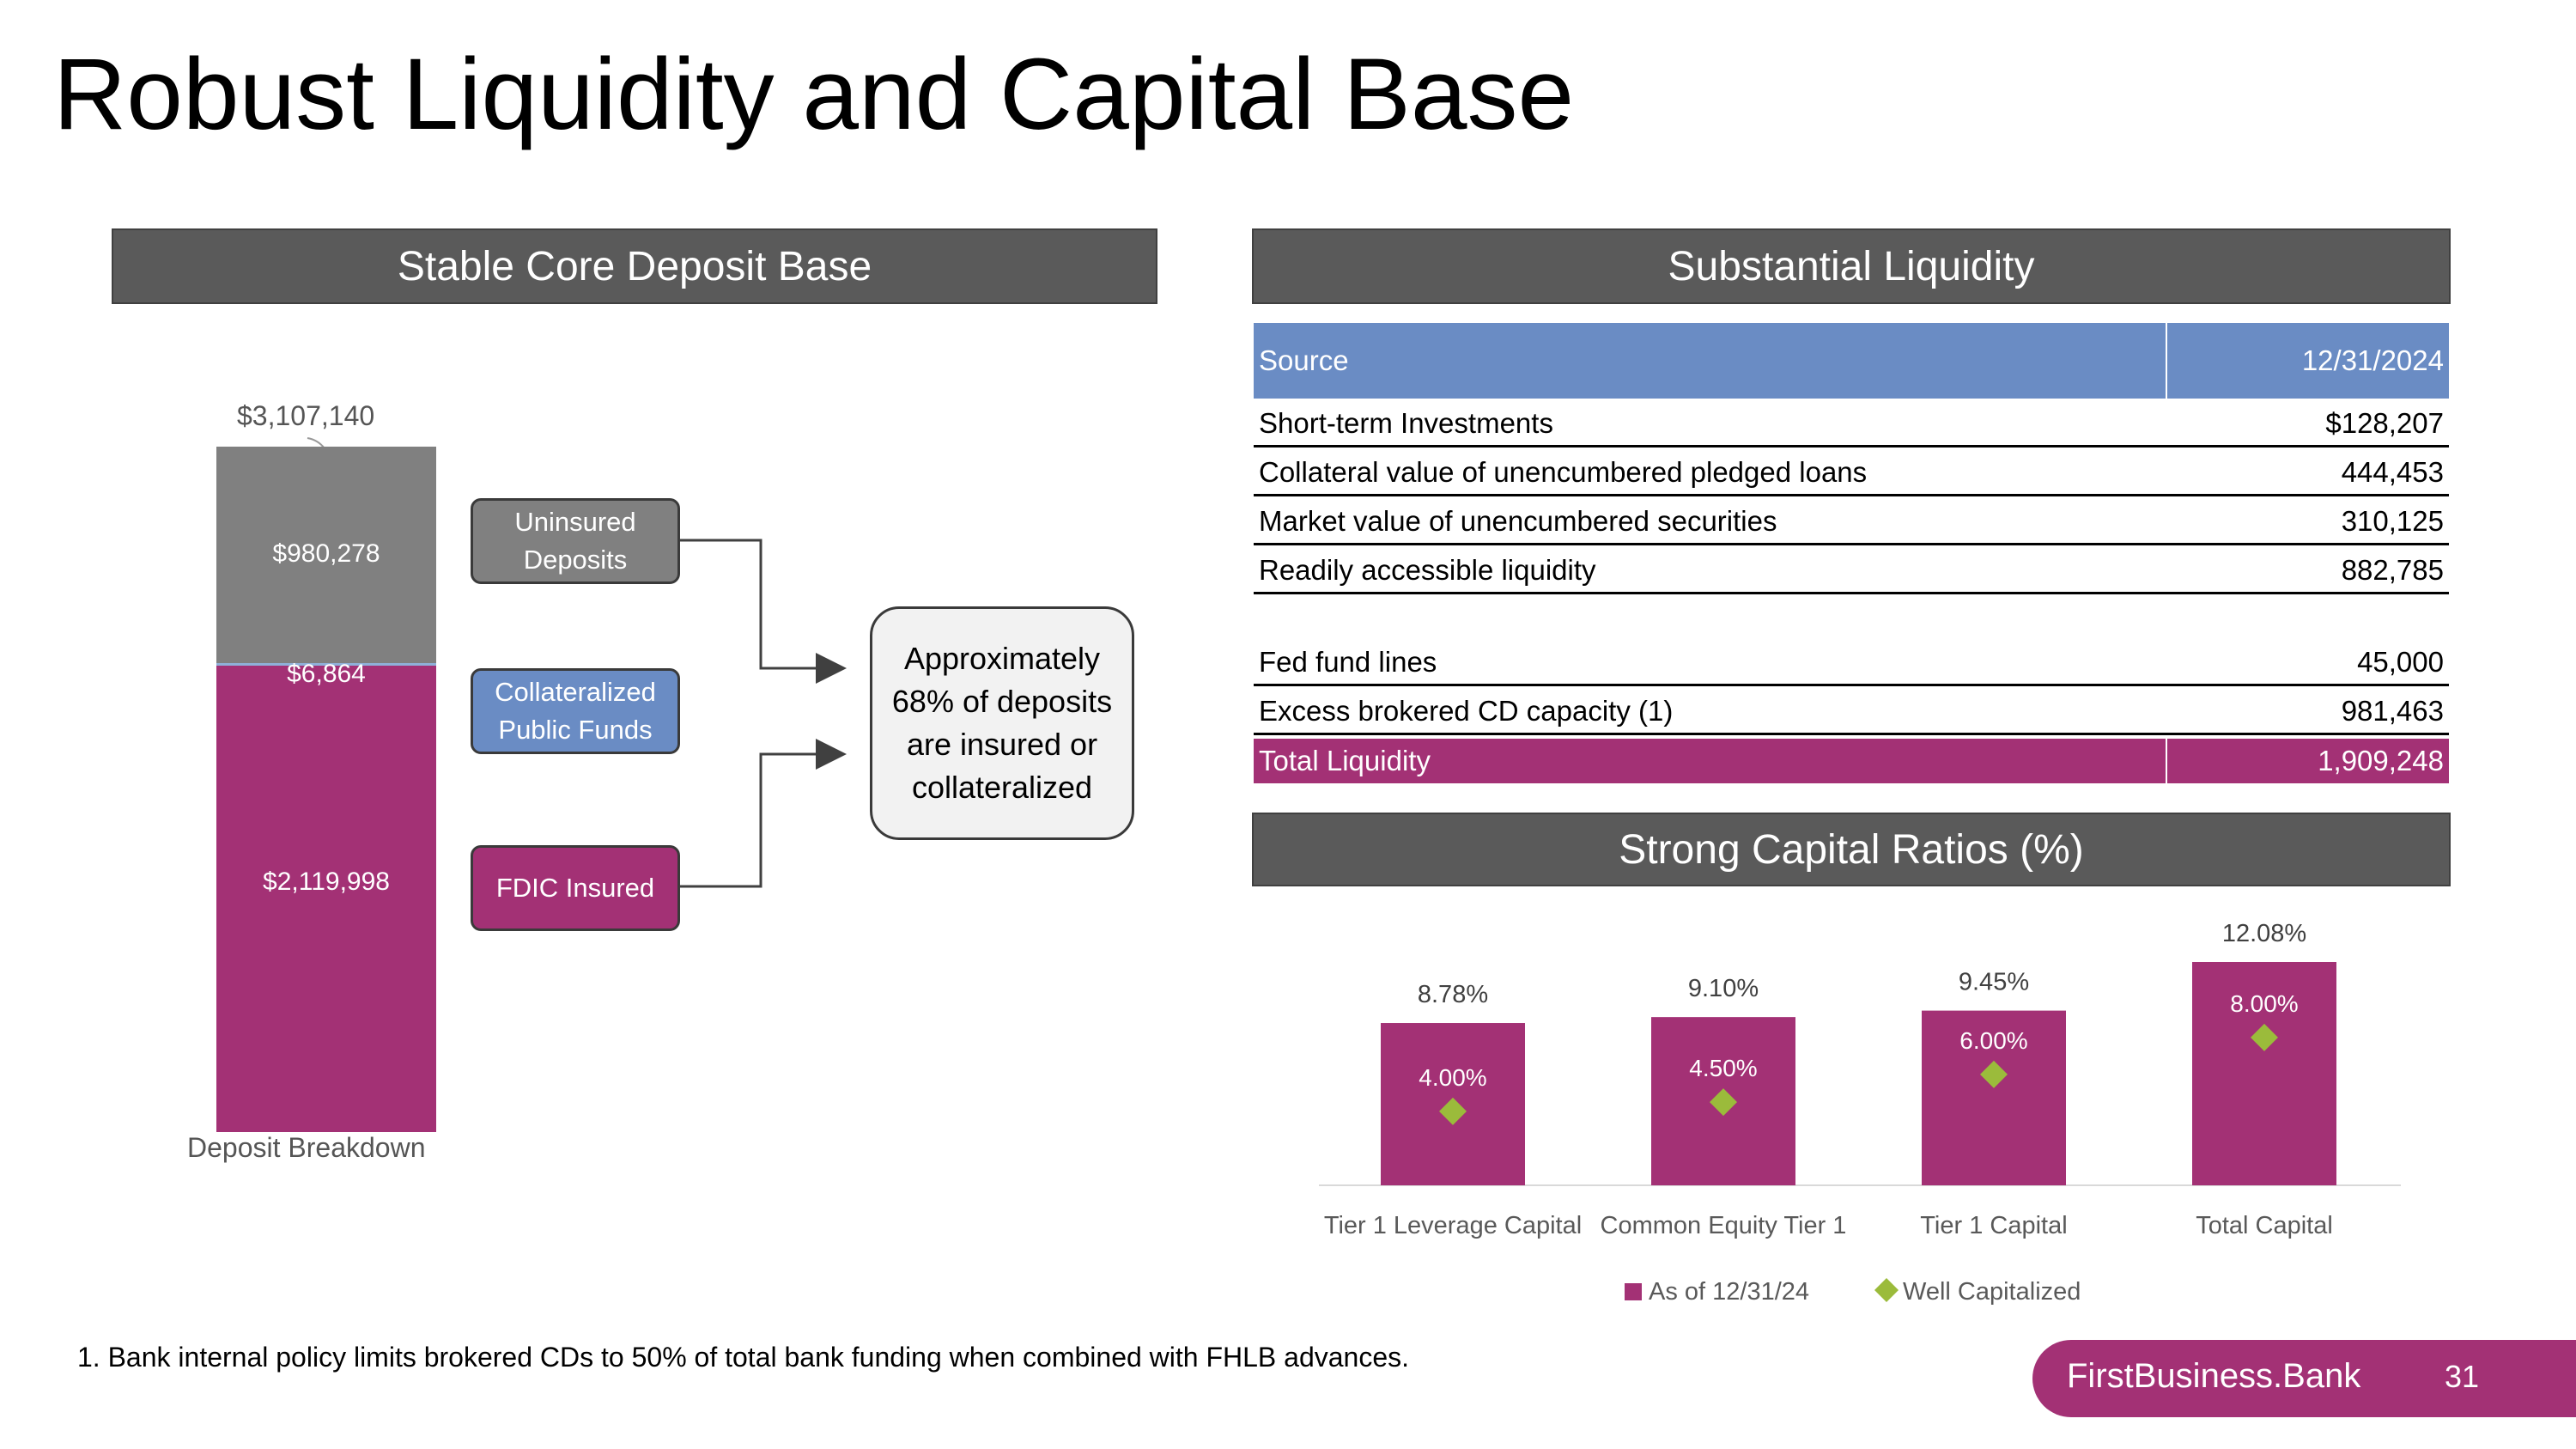 The width and height of the screenshot is (2576, 1449). What do you see at coordinates (1887, 1290) in the screenshot?
I see `legend-swatch-marker` at bounding box center [1887, 1290].